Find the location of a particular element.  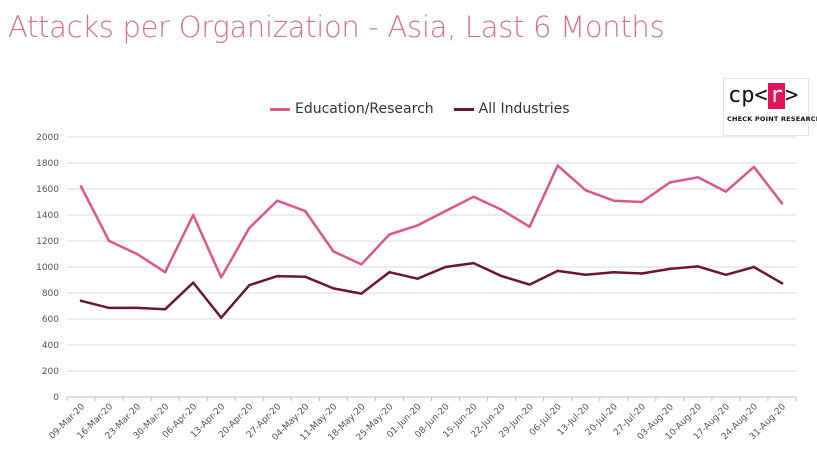

legend-item-education: Education/Research is located at coordinates (352, 109).